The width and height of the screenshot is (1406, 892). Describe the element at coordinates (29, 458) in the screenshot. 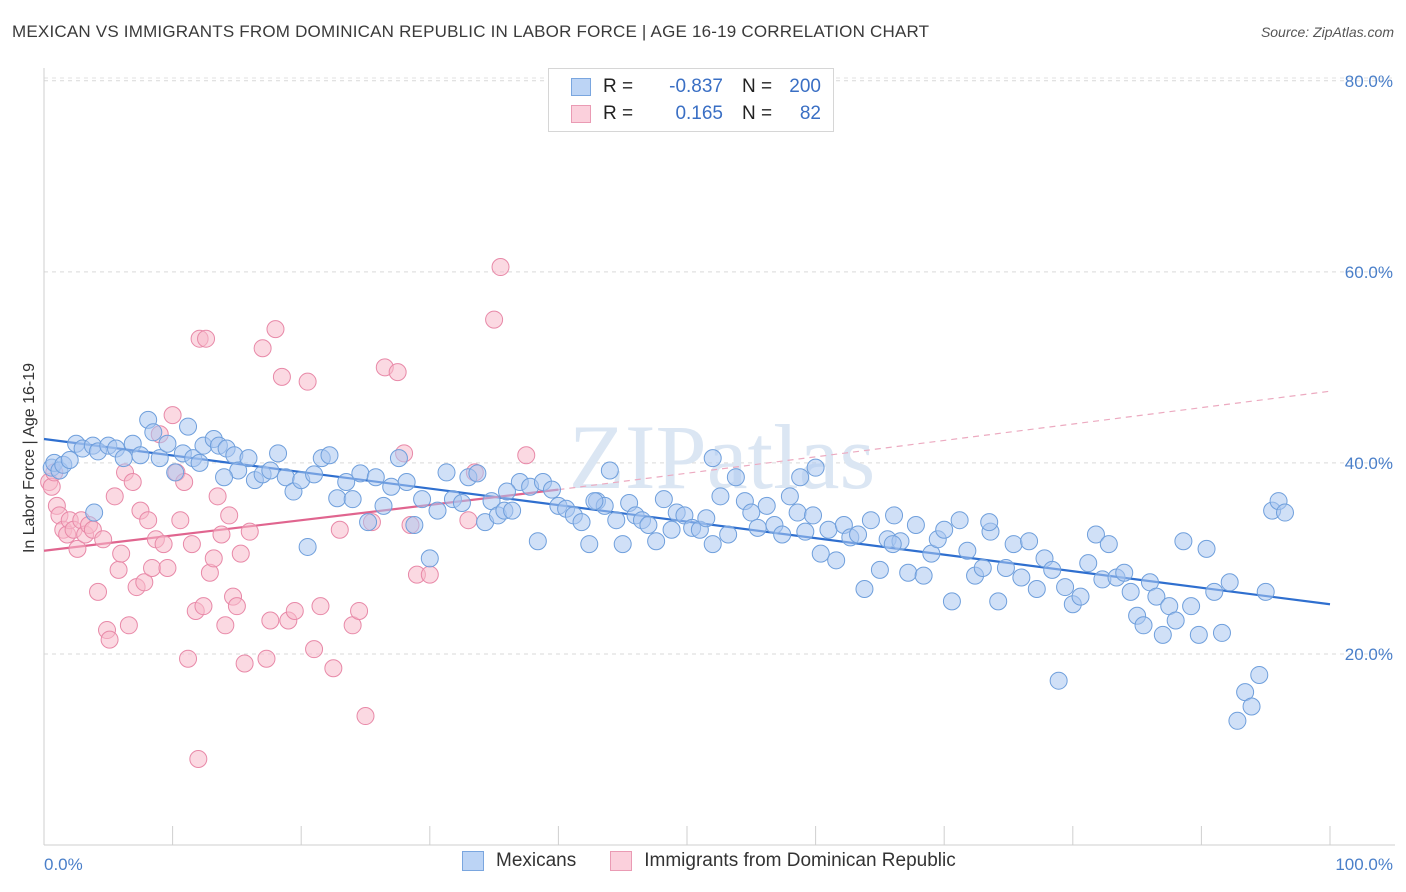

I see `y-axis-label: In Labor Force | Age 16-19` at that location.